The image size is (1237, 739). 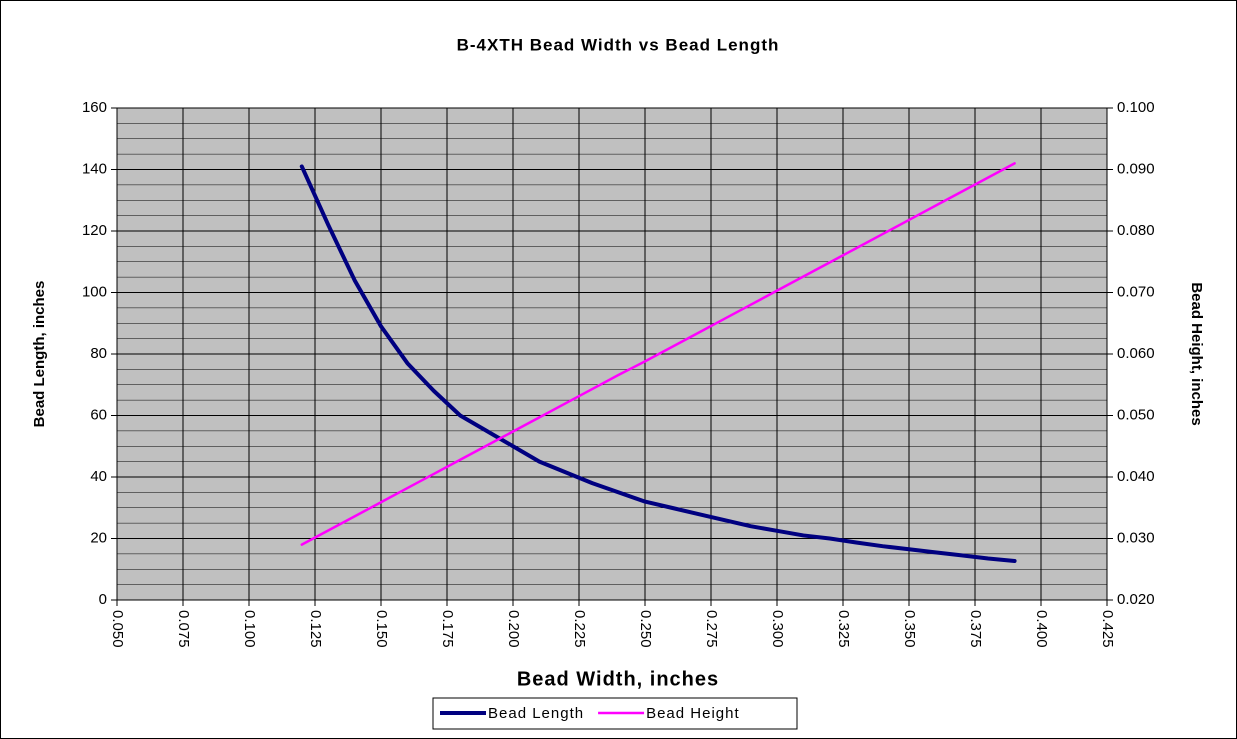 What do you see at coordinates (1136, 353) in the screenshot?
I see `y2-tick-label: 0.060` at bounding box center [1136, 353].